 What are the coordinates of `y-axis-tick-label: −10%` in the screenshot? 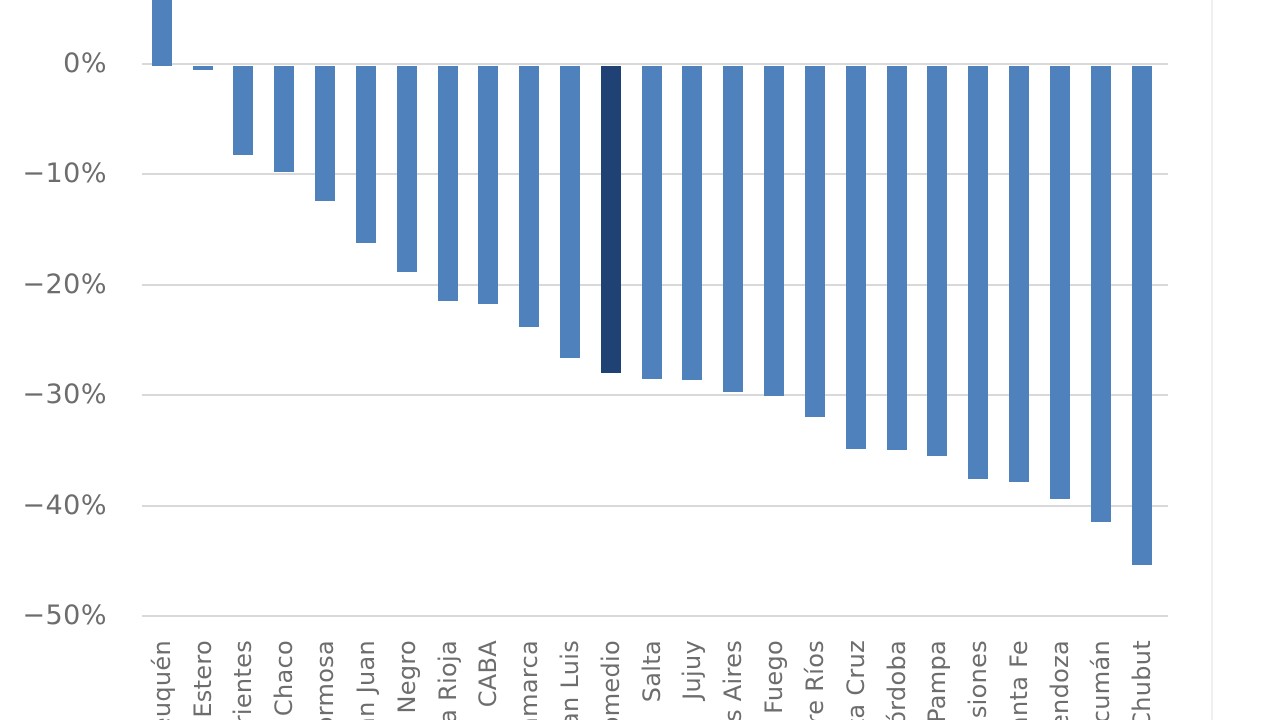 It's located at (64, 174).